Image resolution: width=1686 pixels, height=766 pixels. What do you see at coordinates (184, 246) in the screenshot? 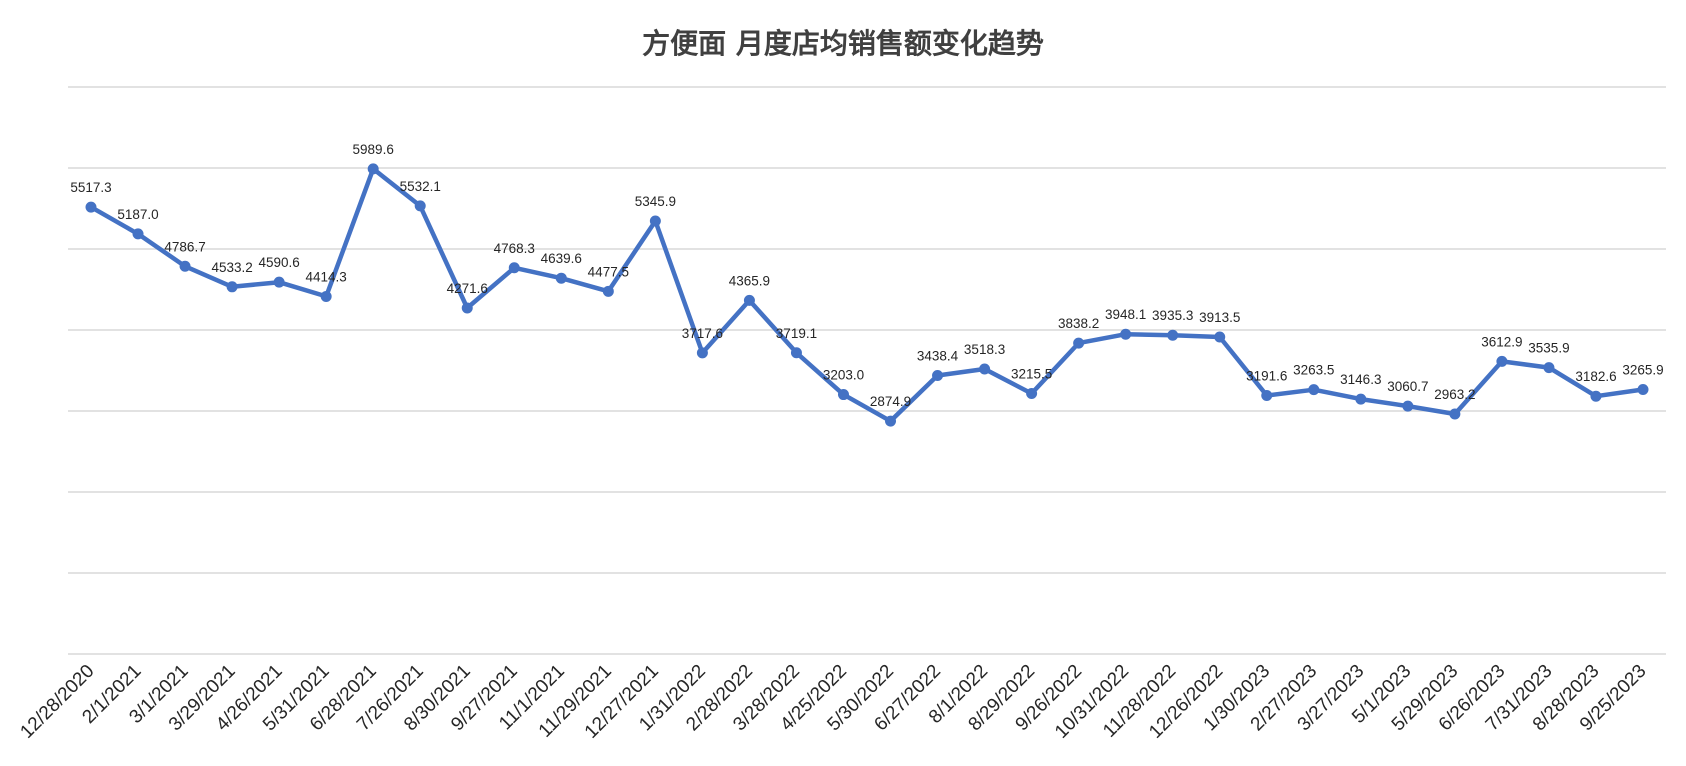
I see `data-label: 4786.7` at bounding box center [184, 246].